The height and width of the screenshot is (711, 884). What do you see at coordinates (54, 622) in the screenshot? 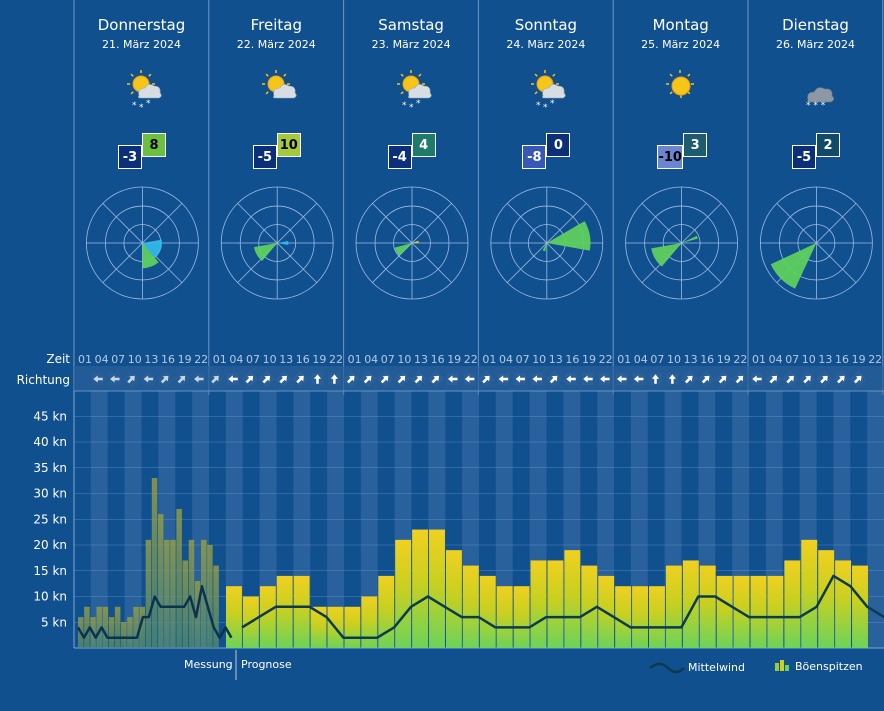
I see `y-tick-label: 5 kn` at bounding box center [54, 622].